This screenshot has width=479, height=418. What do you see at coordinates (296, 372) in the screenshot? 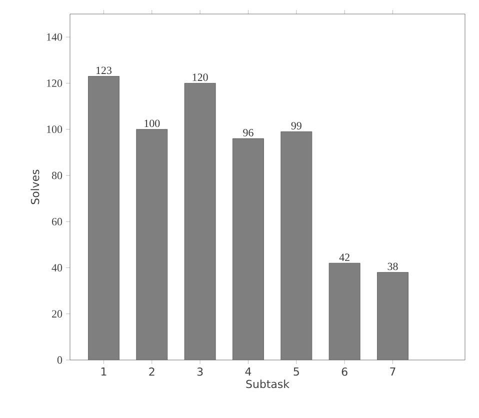
I see `x-tick-label: 5` at bounding box center [296, 372].